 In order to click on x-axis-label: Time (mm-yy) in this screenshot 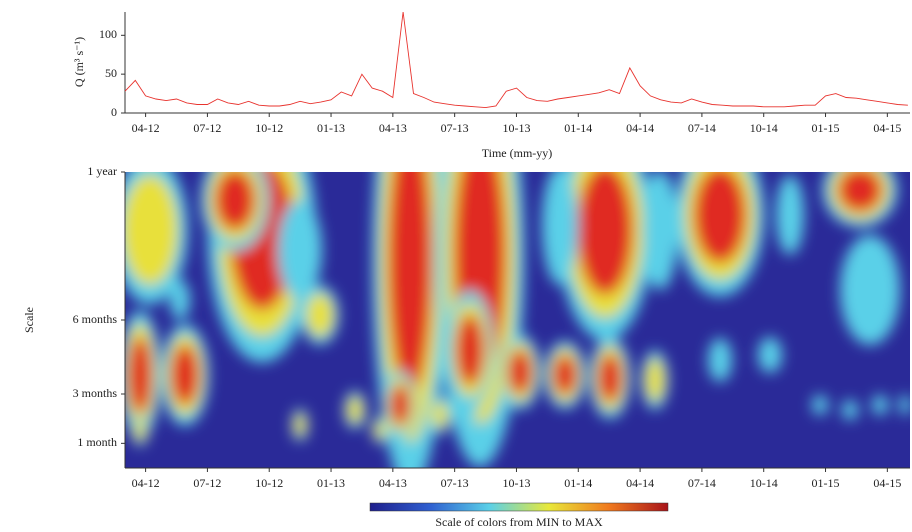, I will do `click(517, 153)`.